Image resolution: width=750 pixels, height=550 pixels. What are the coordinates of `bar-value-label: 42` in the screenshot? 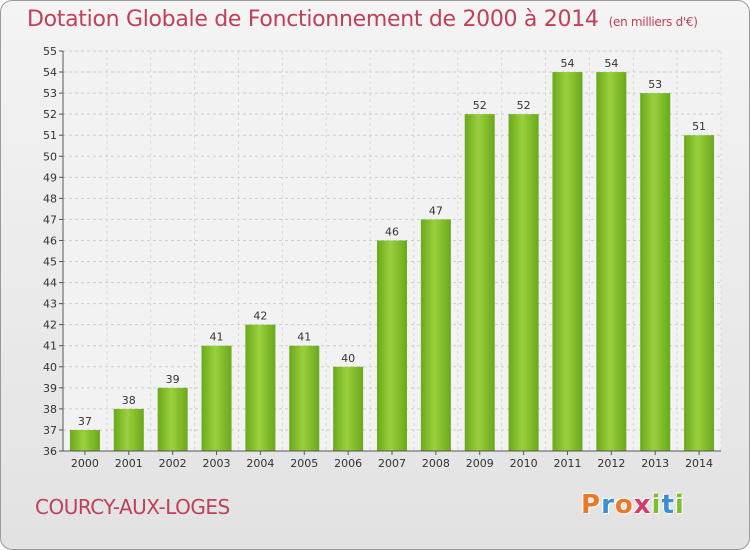 It's located at (260, 316).